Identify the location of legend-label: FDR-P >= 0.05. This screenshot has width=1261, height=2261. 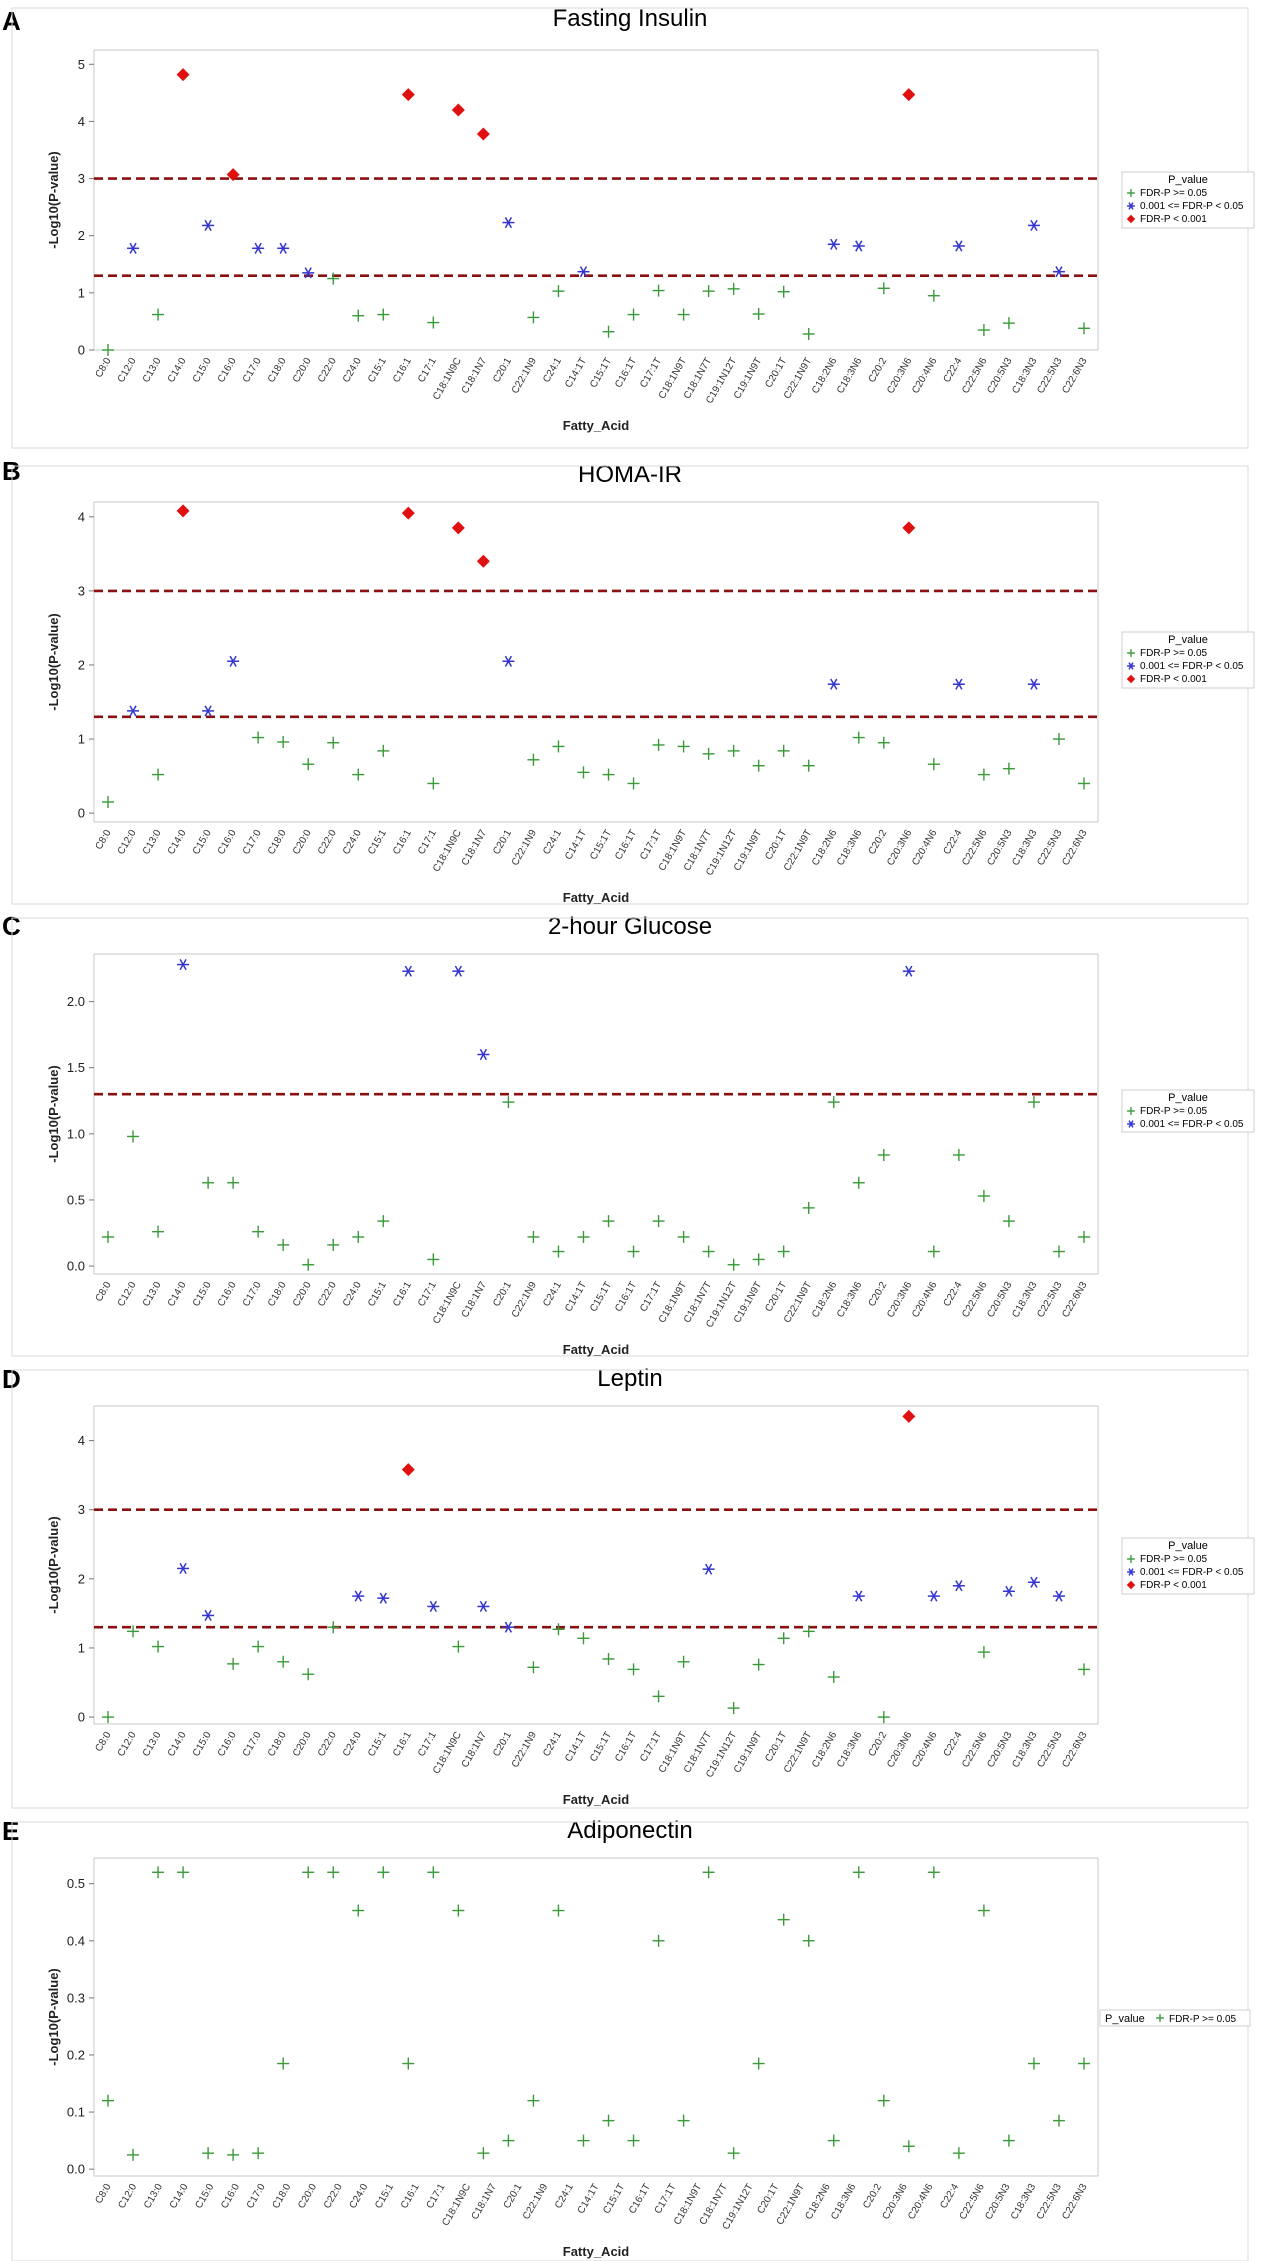
(1174, 1559).